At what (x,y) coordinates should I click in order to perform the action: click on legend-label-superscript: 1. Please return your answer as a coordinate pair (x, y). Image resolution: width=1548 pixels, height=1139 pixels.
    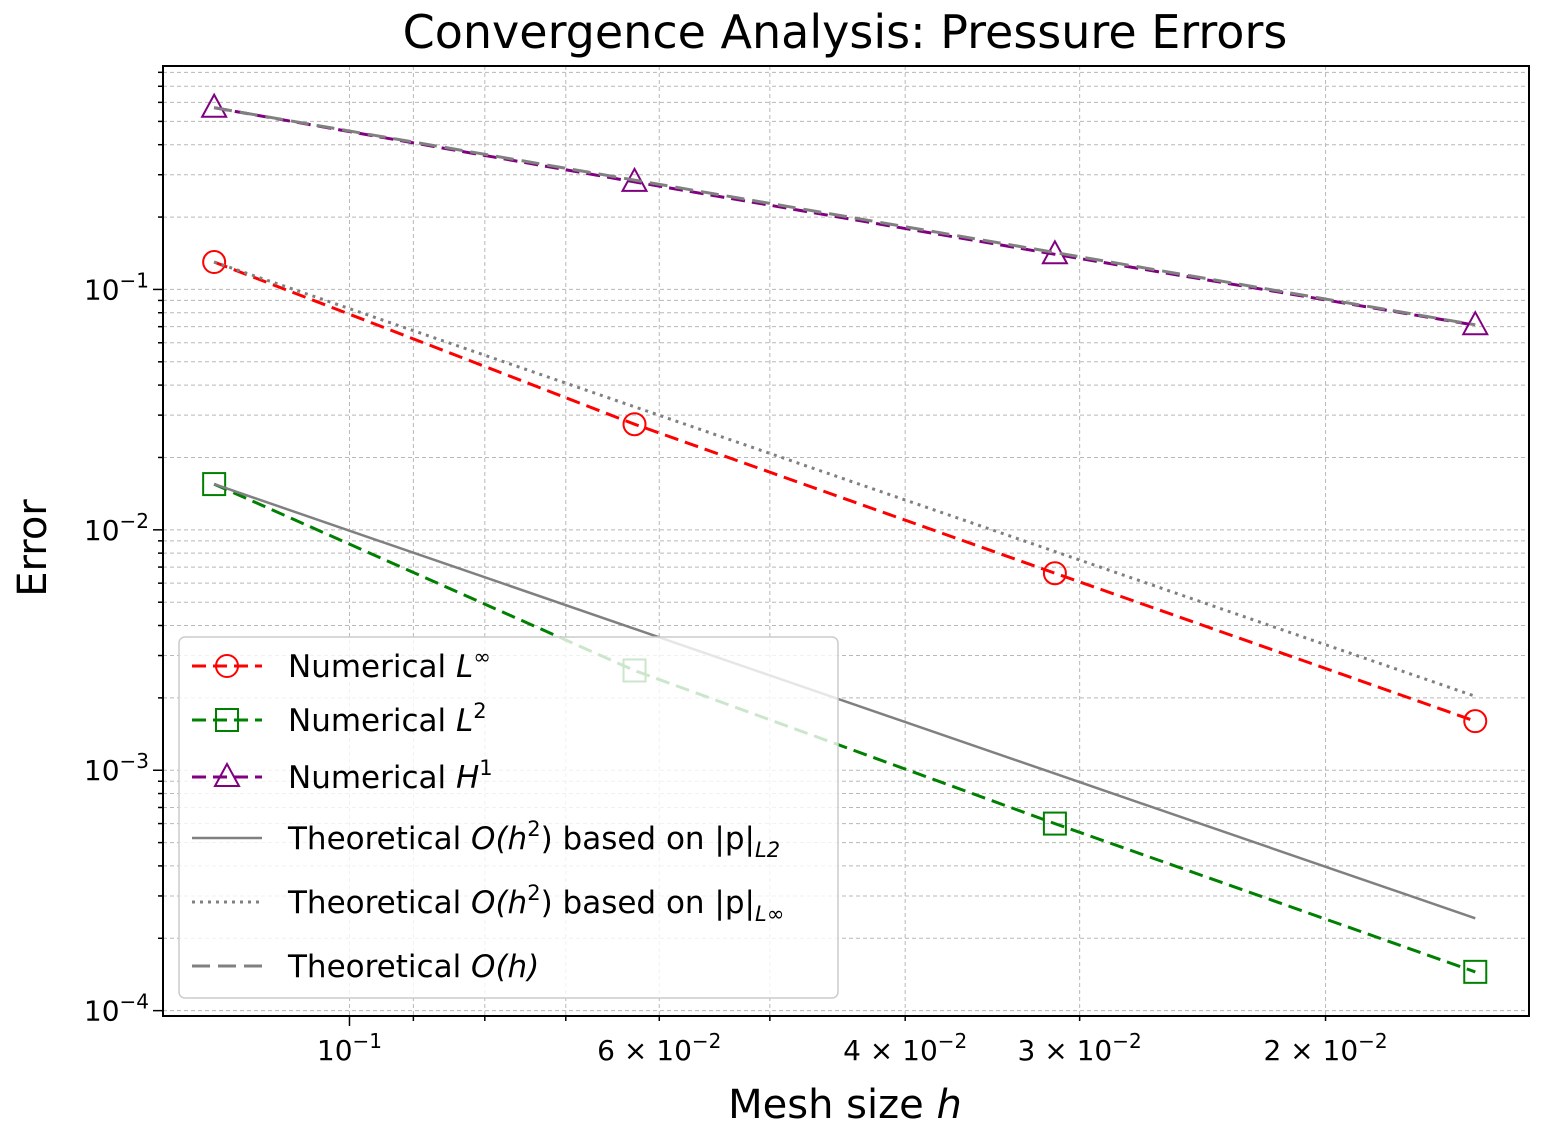
    Looking at the image, I should click on (485, 768).